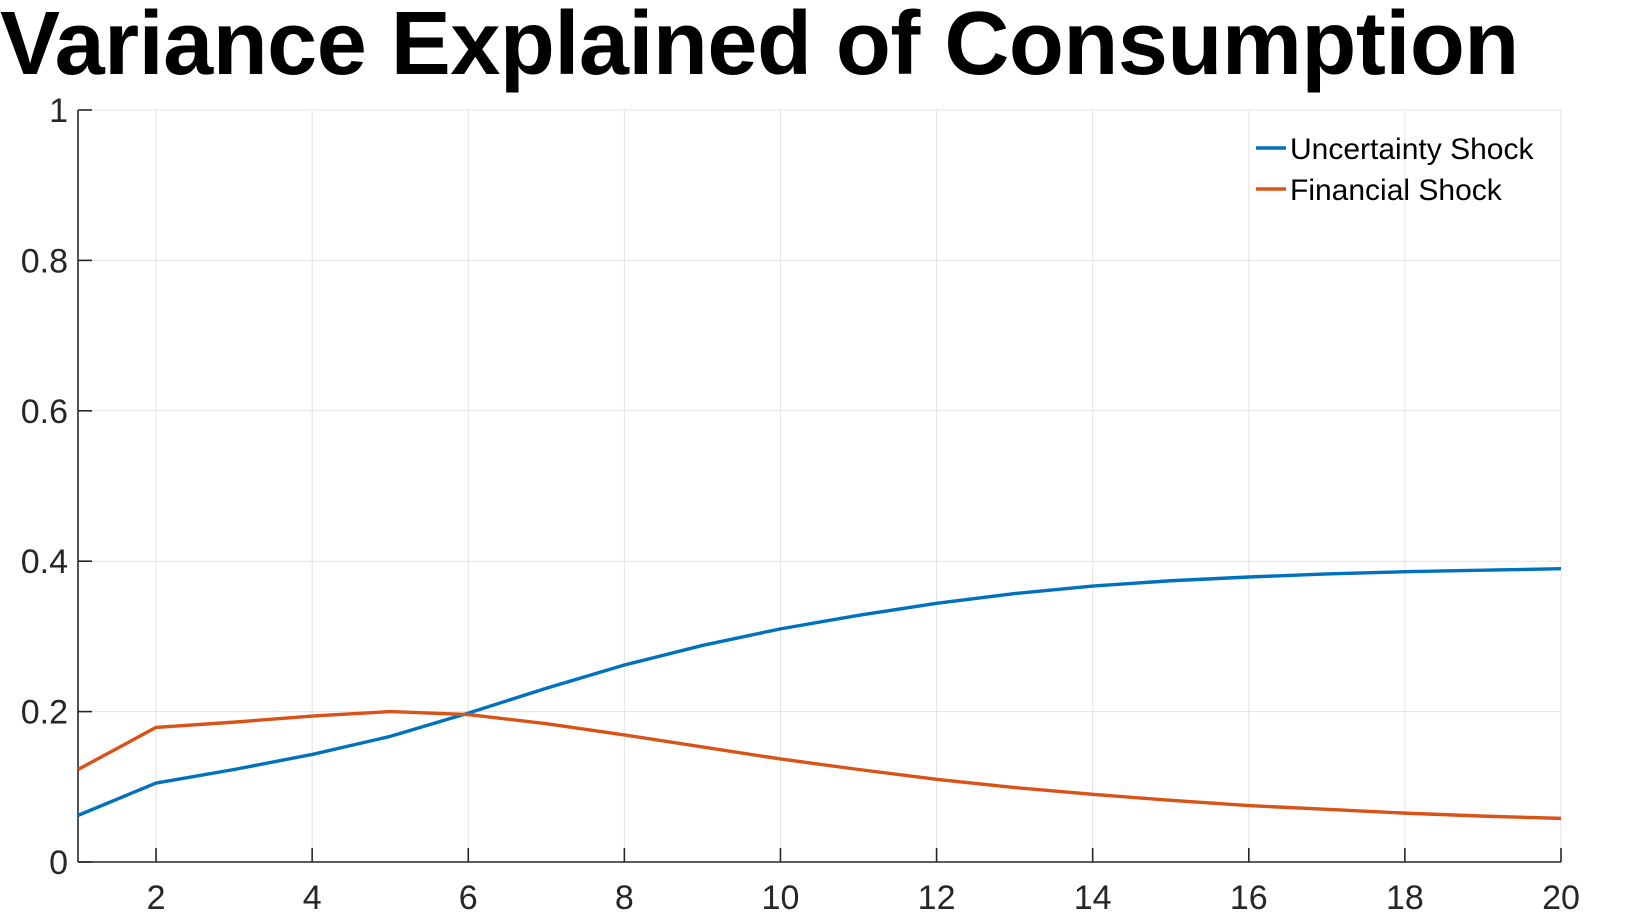 The image size is (1639, 914). I want to click on x-tick-label: 4, so click(312, 896).